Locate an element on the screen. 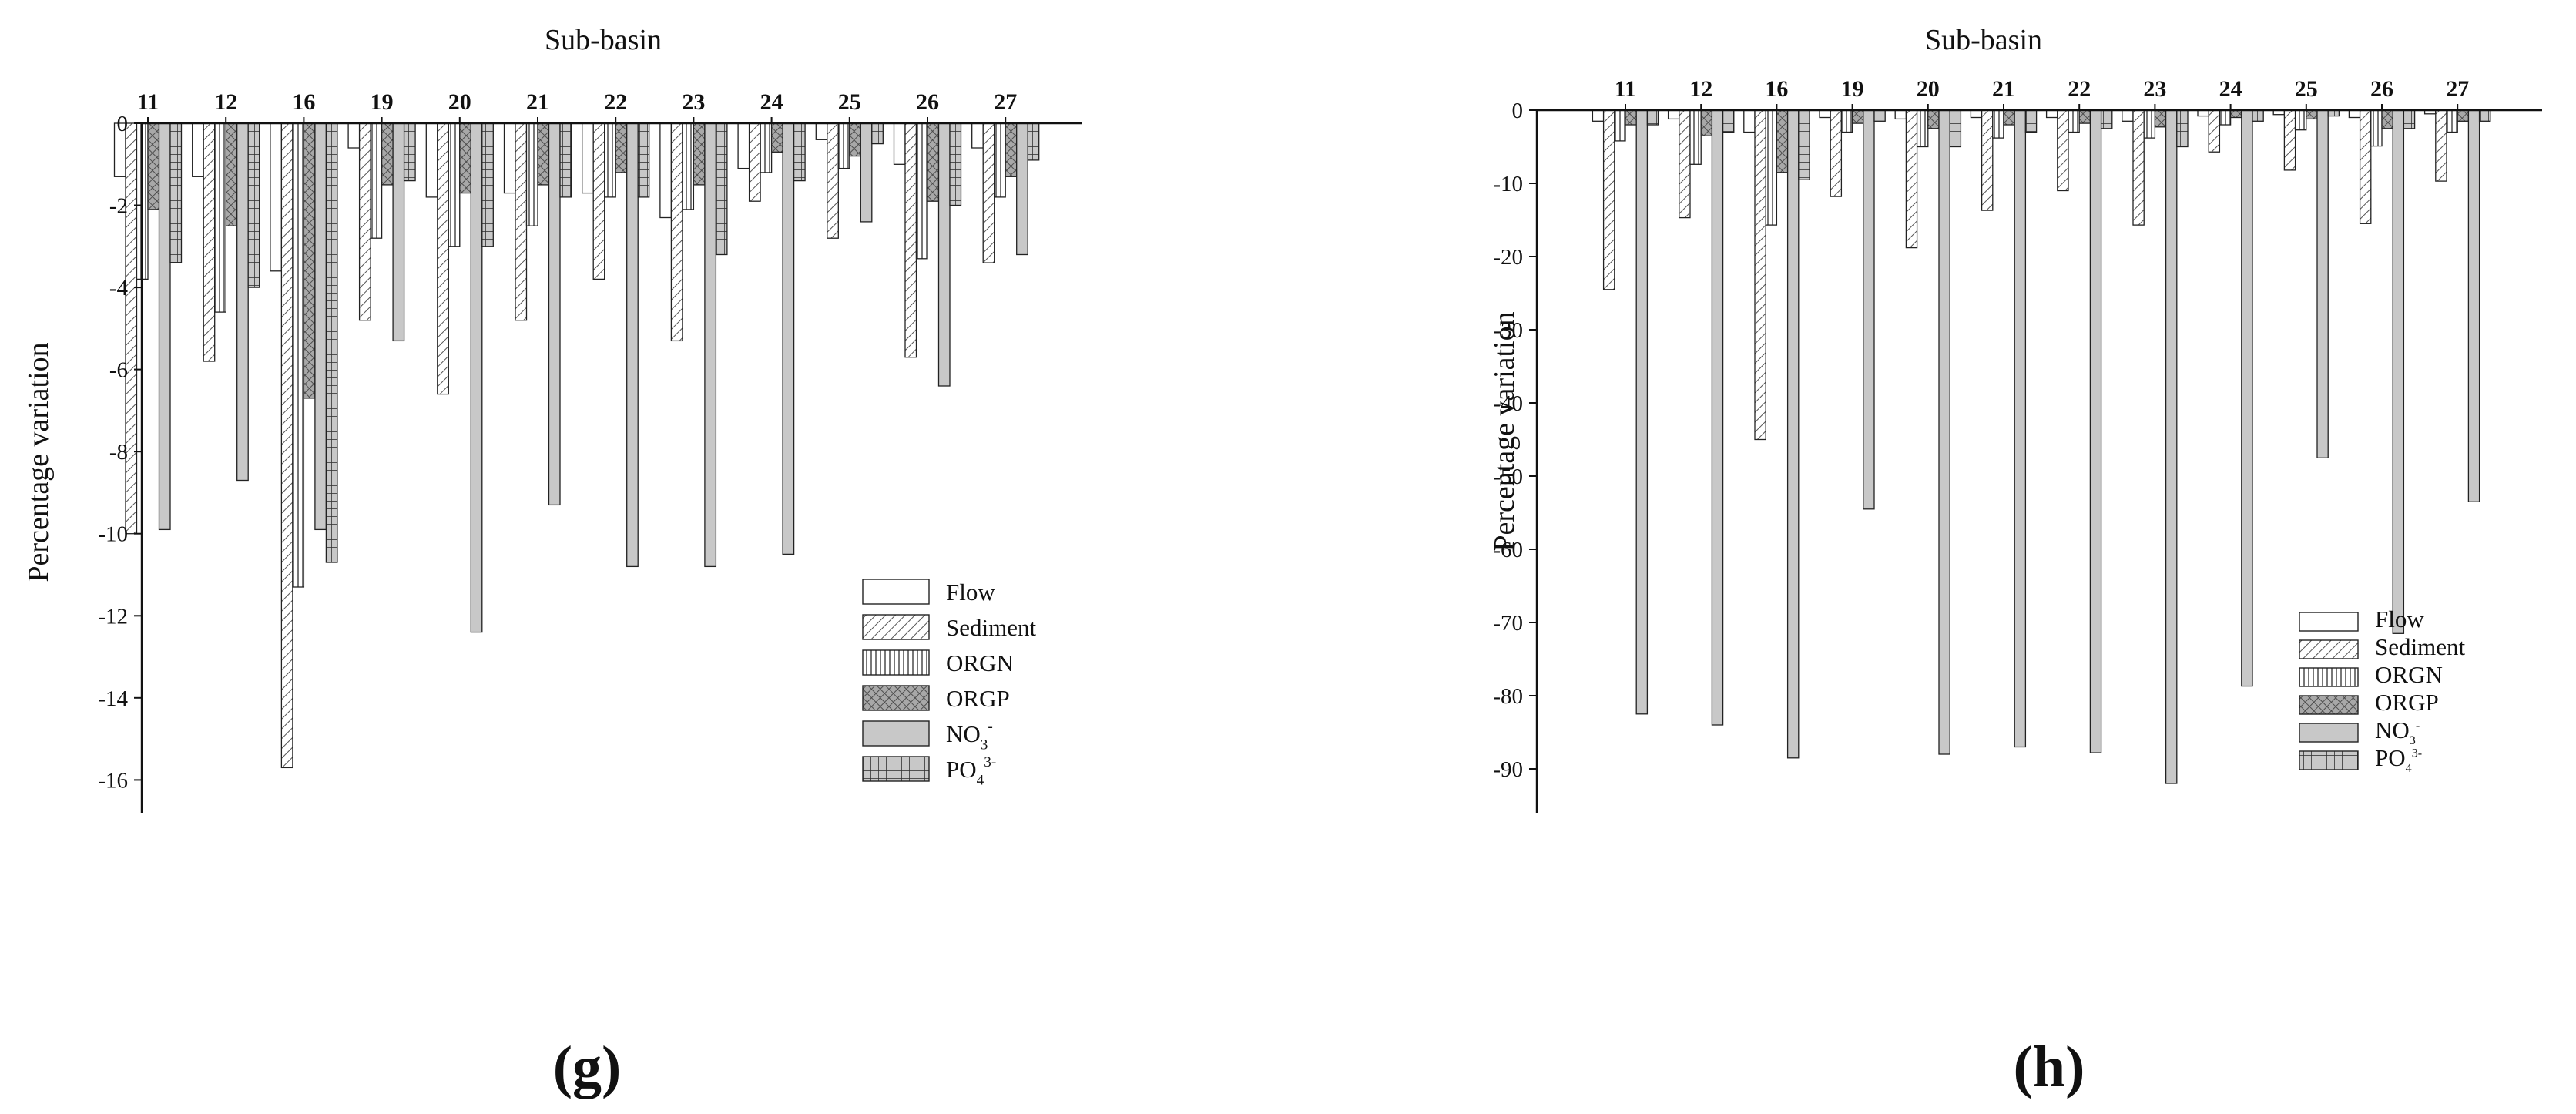 Image resolution: width=2576 pixels, height=1114 pixels. legend-swatch-orgp is located at coordinates (896, 698).